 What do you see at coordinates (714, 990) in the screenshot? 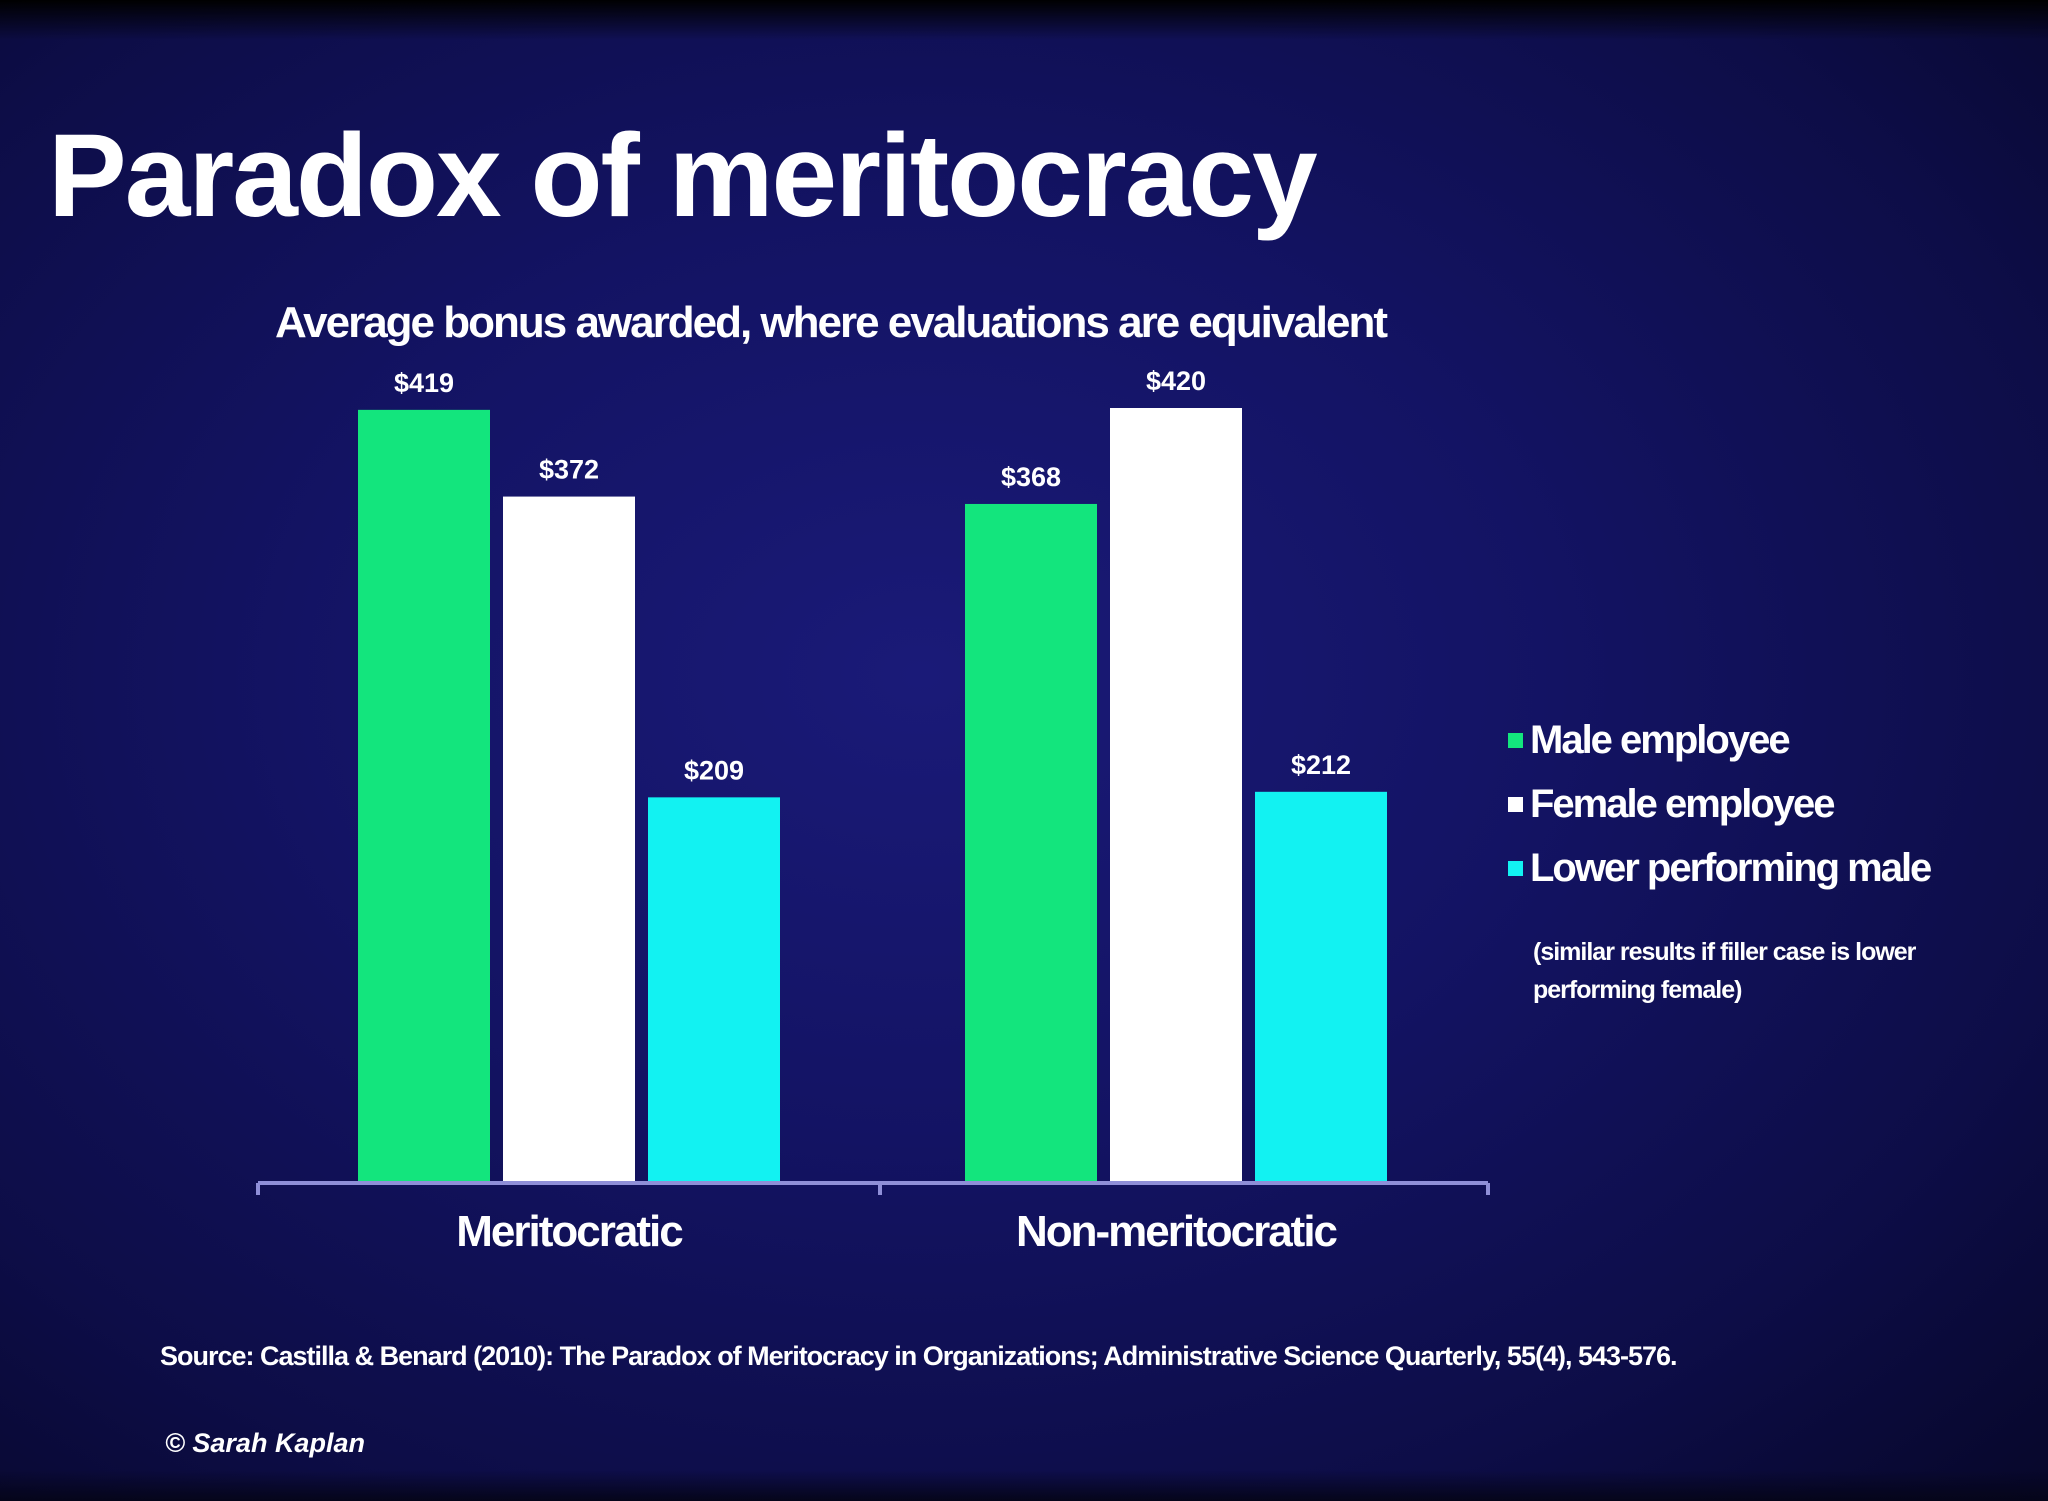
I see `bar-meritocratic-lower-performing-male` at bounding box center [714, 990].